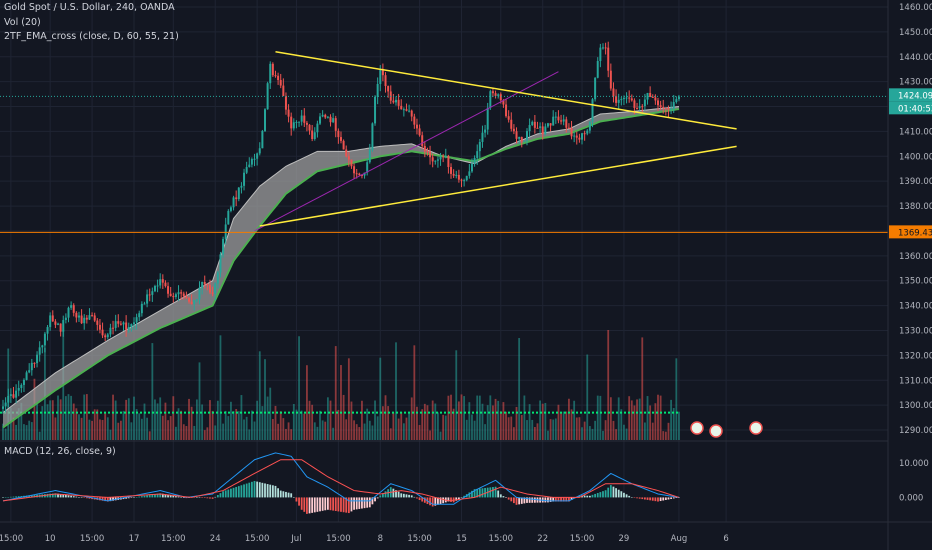  I want to click on symbol-title: Gold Spot / U.S. Dollar, 240, OANDA, so click(89, 7).